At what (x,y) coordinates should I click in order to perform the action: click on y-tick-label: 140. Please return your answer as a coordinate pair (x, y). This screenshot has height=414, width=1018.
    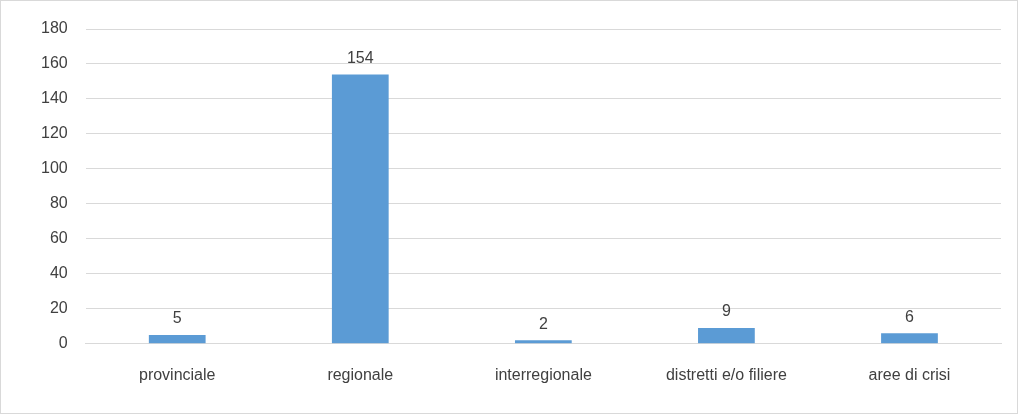
    Looking at the image, I should click on (54, 98).